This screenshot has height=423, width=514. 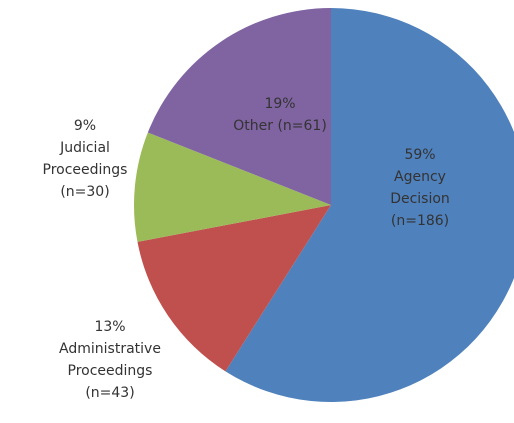 I want to click on data-label: 9%, so click(x=85, y=126).